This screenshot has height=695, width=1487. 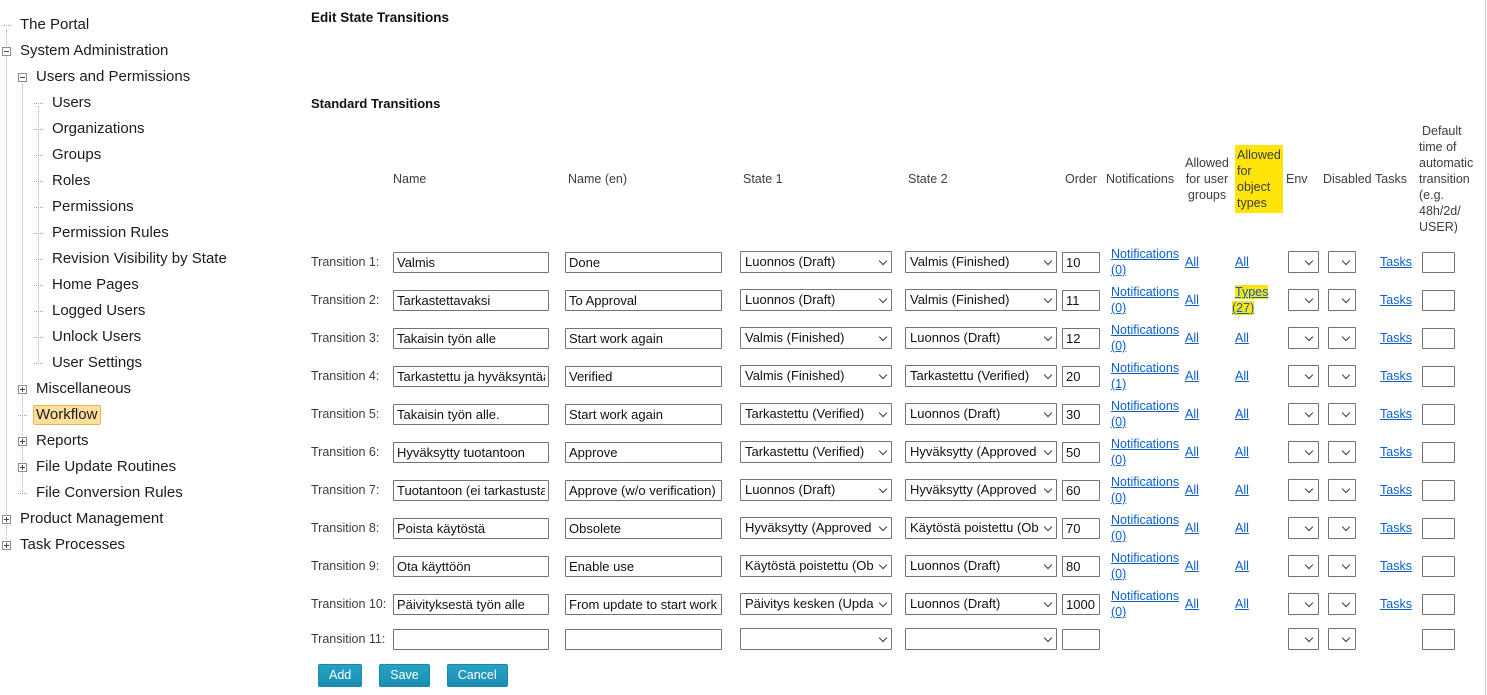 I want to click on sidebar-item-users-and-permissions: Users and Permissions, so click(x=152, y=77).